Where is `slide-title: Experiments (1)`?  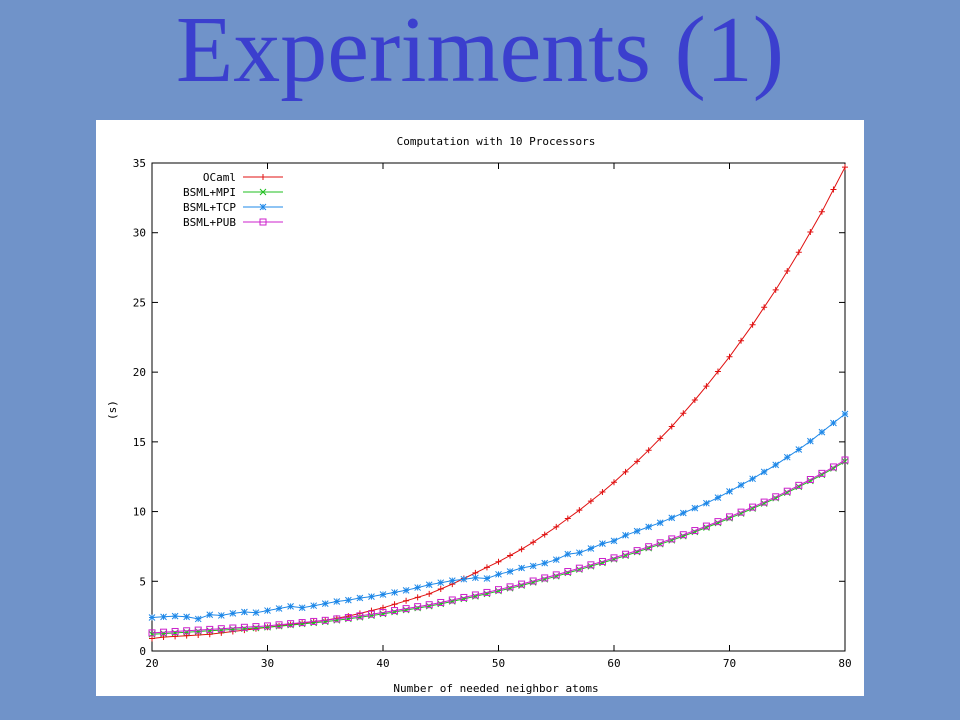 slide-title: Experiments (1) is located at coordinates (480, 51).